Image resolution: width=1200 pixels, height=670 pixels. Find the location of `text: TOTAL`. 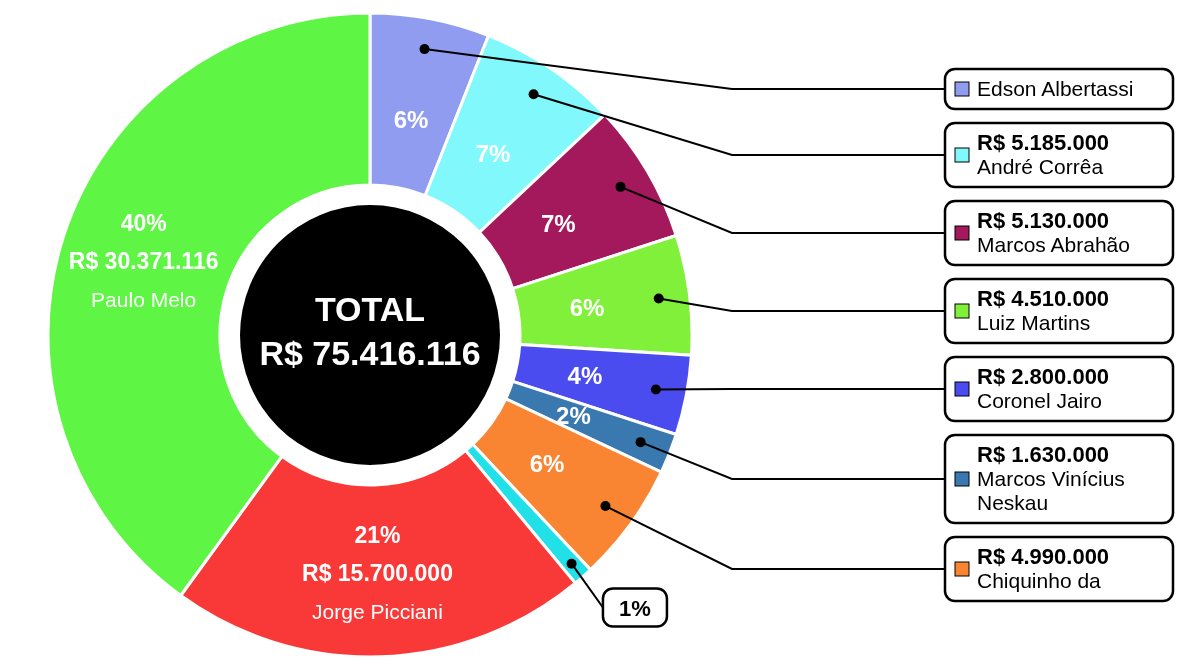

text: TOTAL is located at coordinates (370, 309).